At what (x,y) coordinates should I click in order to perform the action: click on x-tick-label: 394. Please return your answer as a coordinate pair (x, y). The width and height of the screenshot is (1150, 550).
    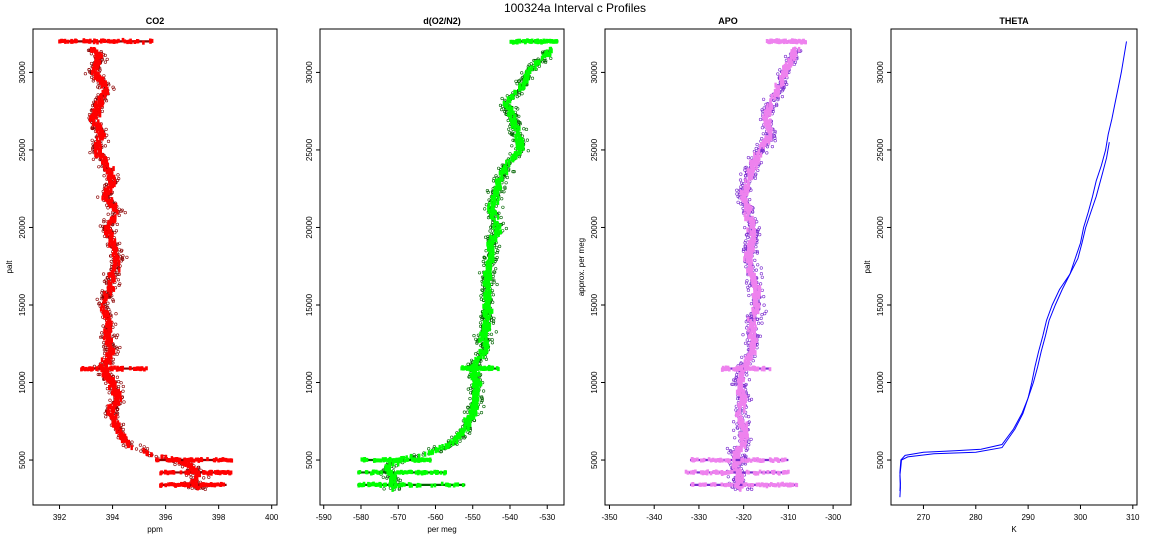
    Looking at the image, I should click on (113, 517).